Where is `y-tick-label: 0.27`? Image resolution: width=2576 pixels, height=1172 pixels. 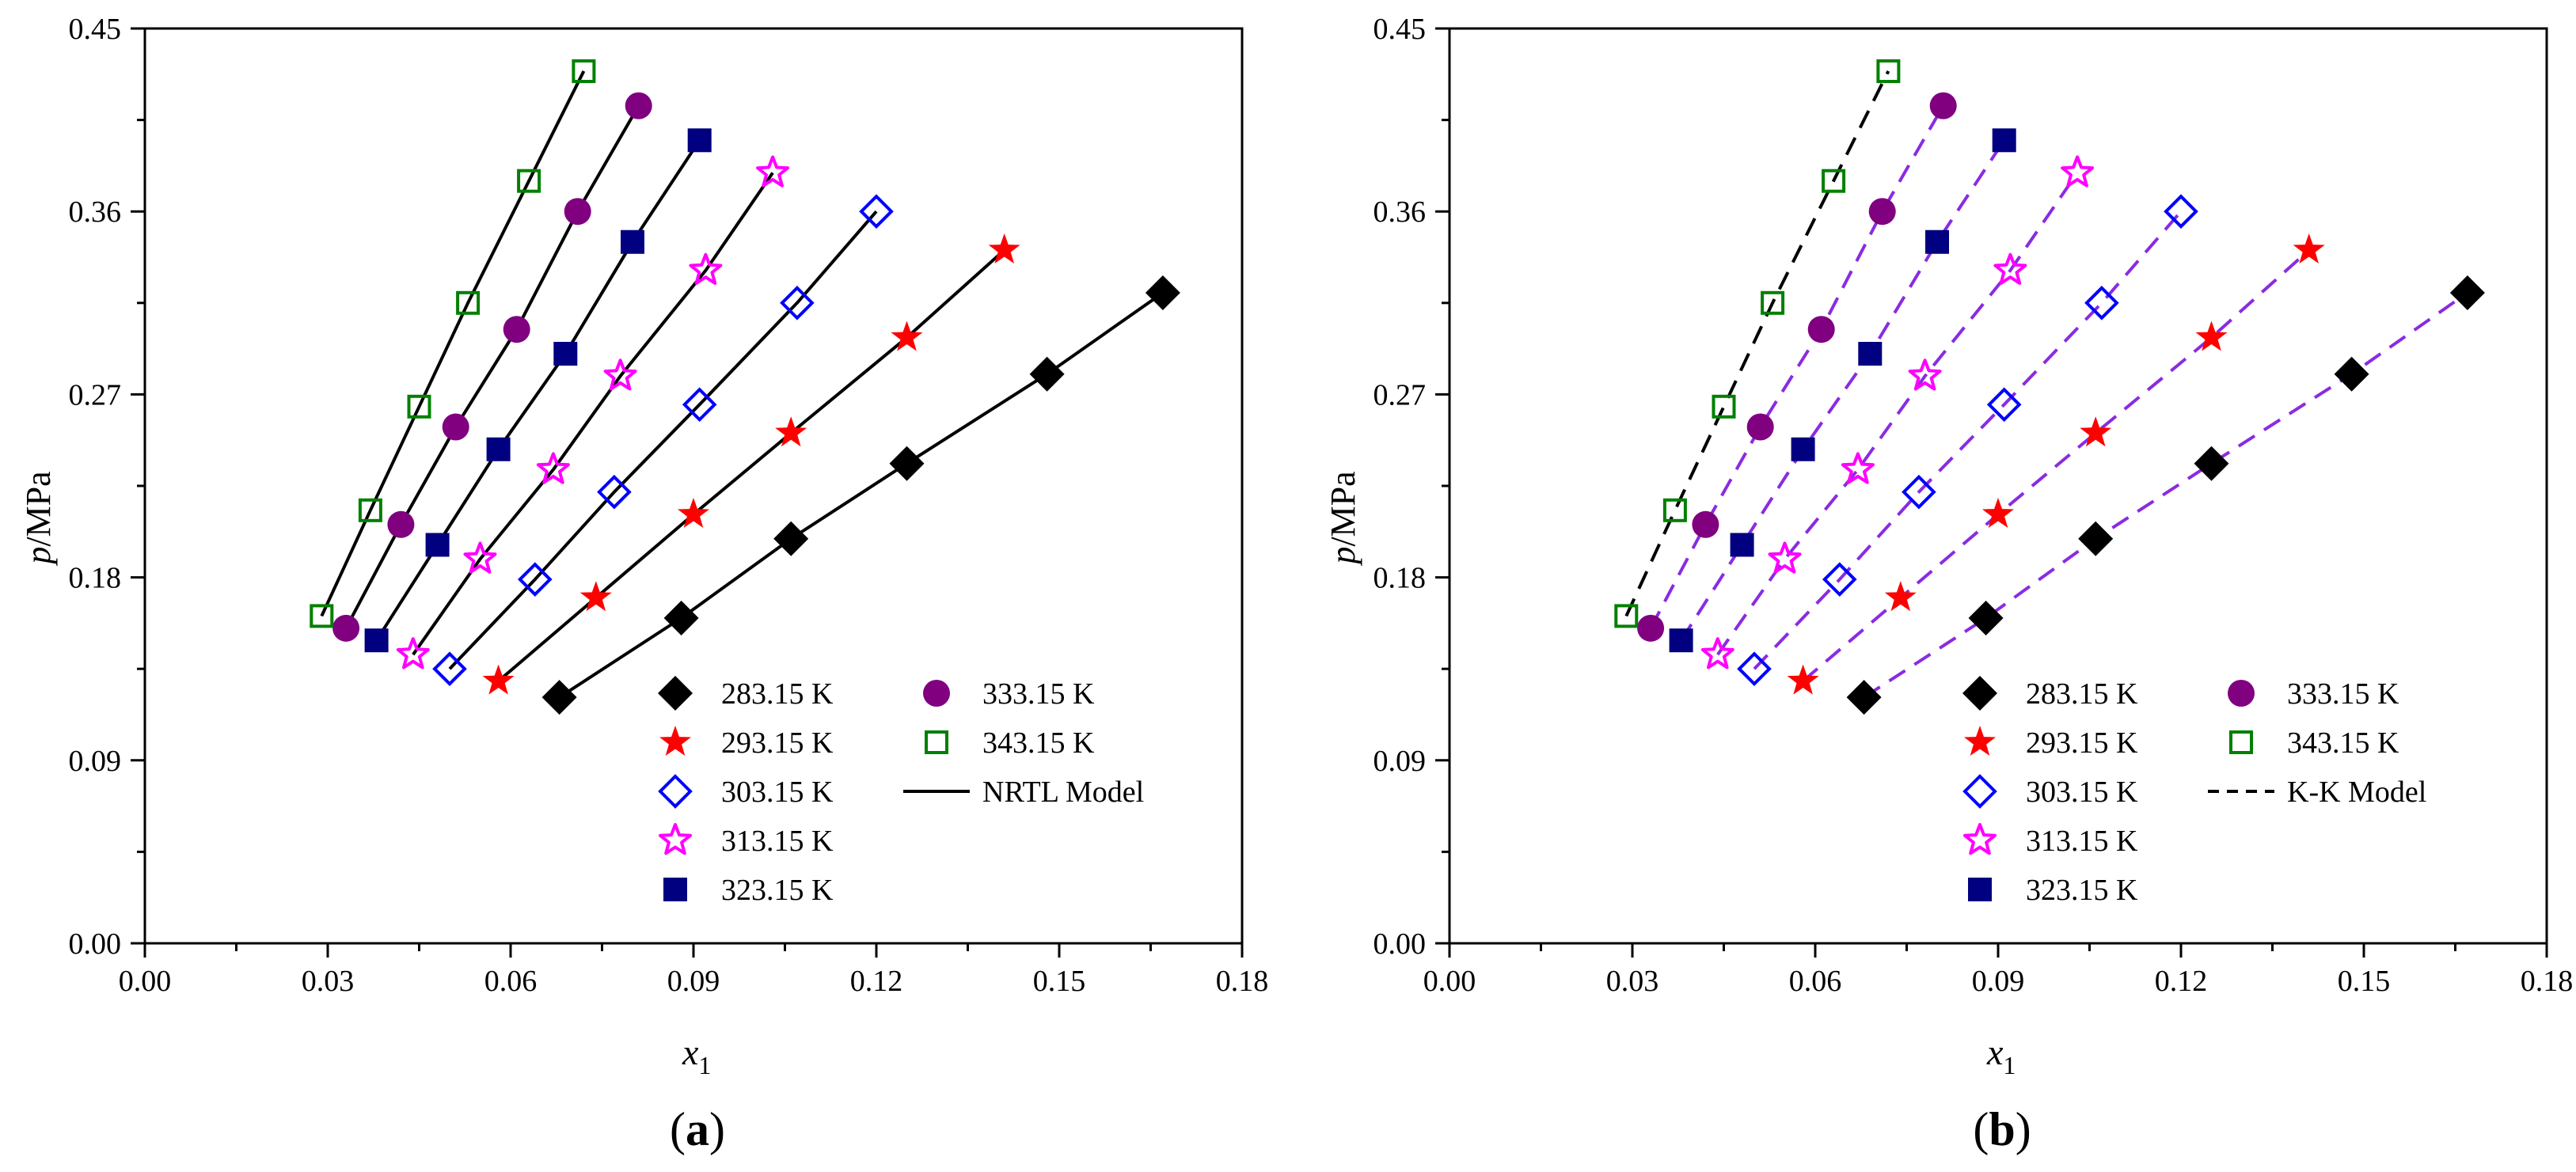
y-tick-label: 0.27 is located at coordinates (96, 395).